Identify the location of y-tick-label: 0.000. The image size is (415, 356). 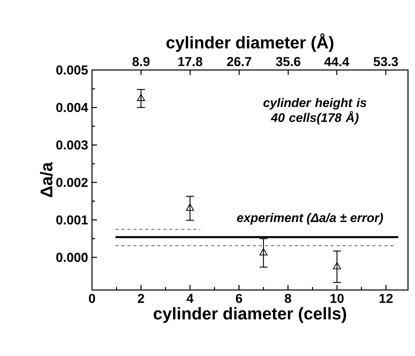
(72, 257).